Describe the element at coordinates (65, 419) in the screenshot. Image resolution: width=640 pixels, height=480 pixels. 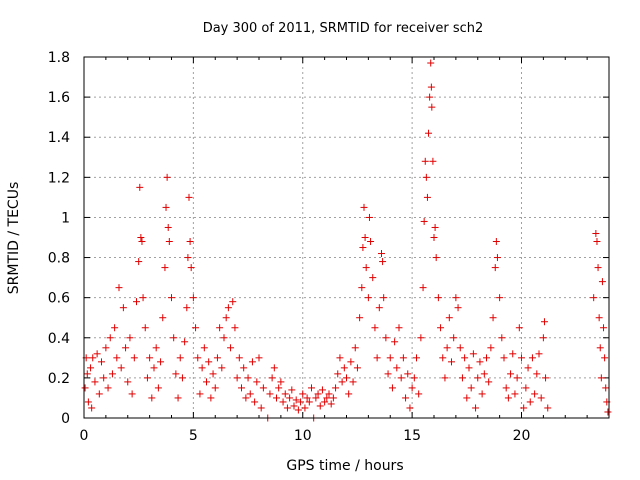
I see `y-tick-label: 0` at that location.